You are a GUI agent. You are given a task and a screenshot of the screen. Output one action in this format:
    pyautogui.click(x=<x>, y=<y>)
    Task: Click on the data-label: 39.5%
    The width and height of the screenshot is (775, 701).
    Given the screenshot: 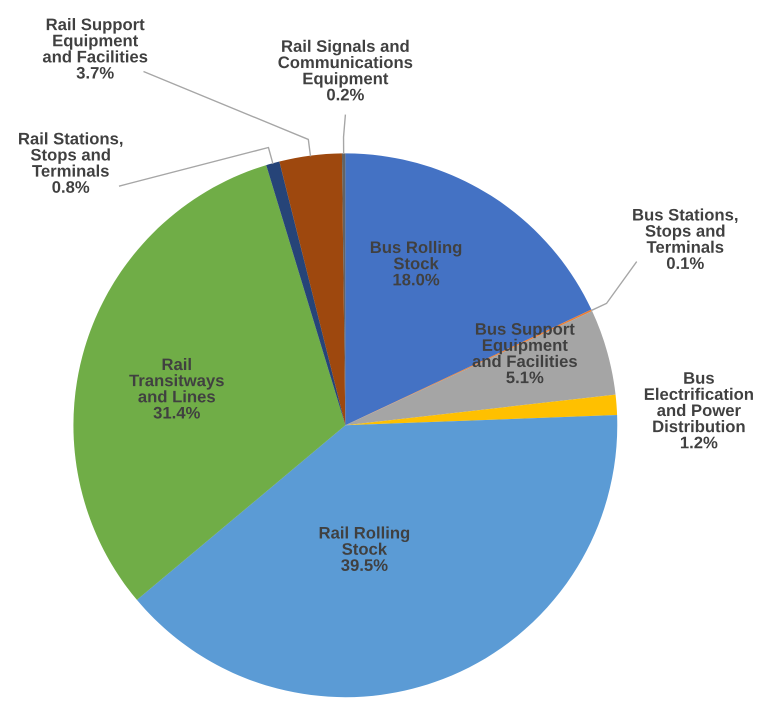 What is the action you would take?
    pyautogui.click(x=364, y=565)
    